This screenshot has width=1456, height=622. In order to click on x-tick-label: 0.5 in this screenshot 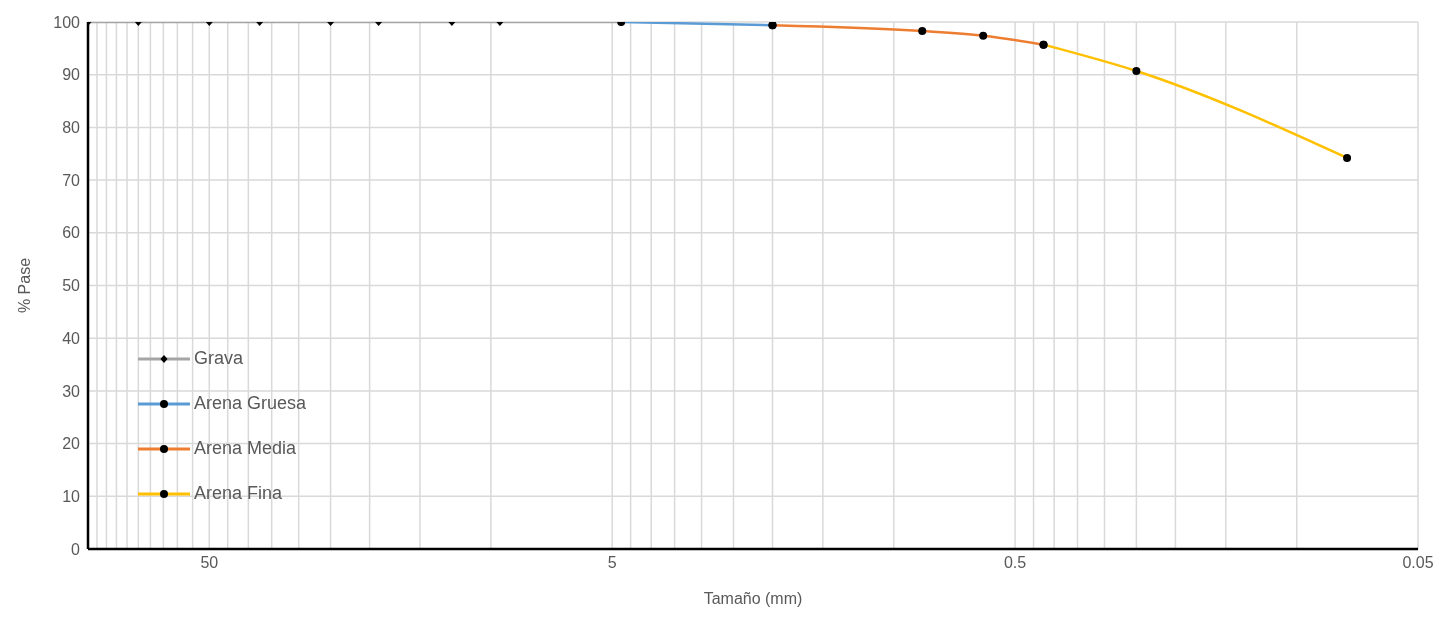, I will do `click(1015, 563)`.